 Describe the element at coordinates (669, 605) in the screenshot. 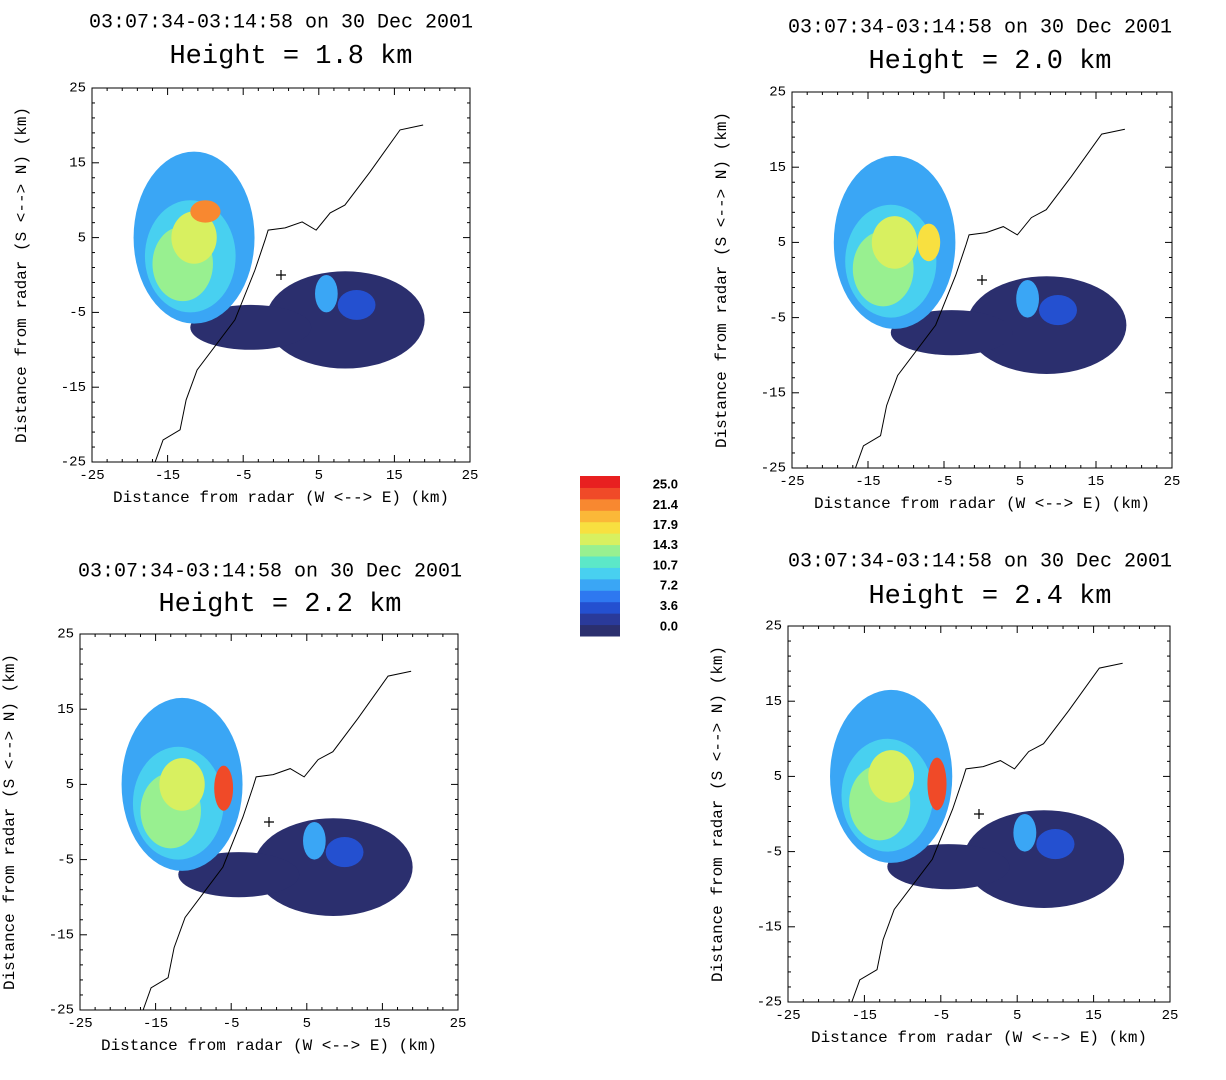

I see `colorbar-label: 3.6` at that location.